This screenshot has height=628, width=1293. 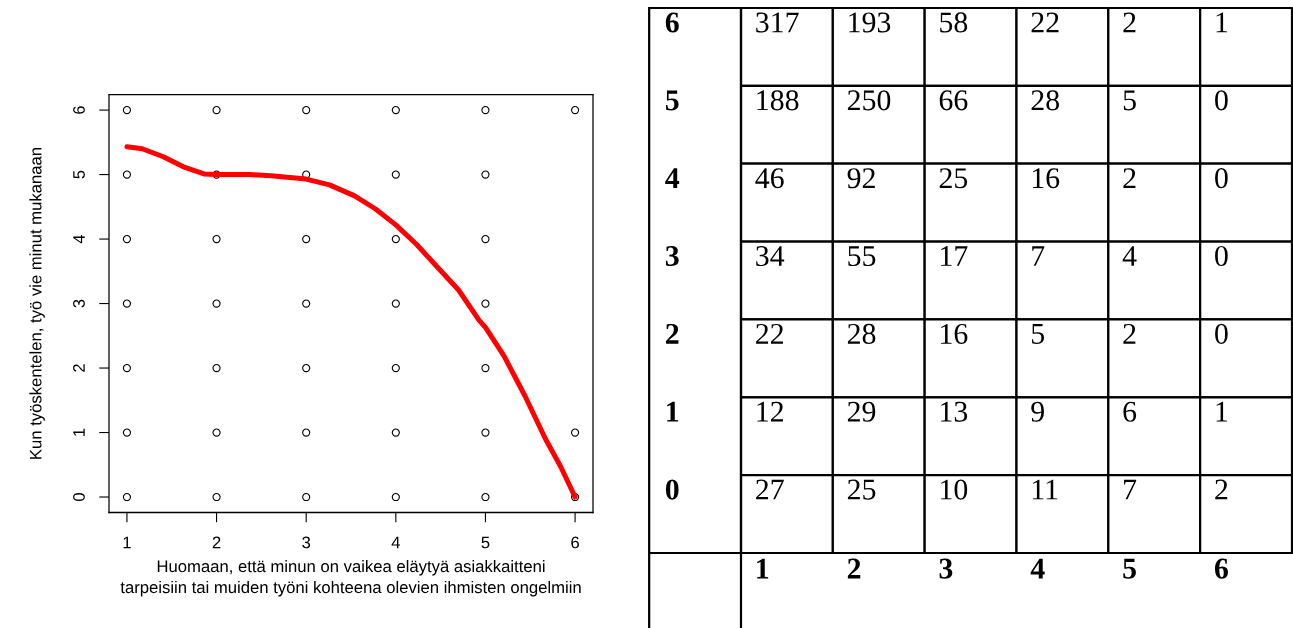 What do you see at coordinates (1130, 411) in the screenshot?
I see `data-label: 6` at bounding box center [1130, 411].